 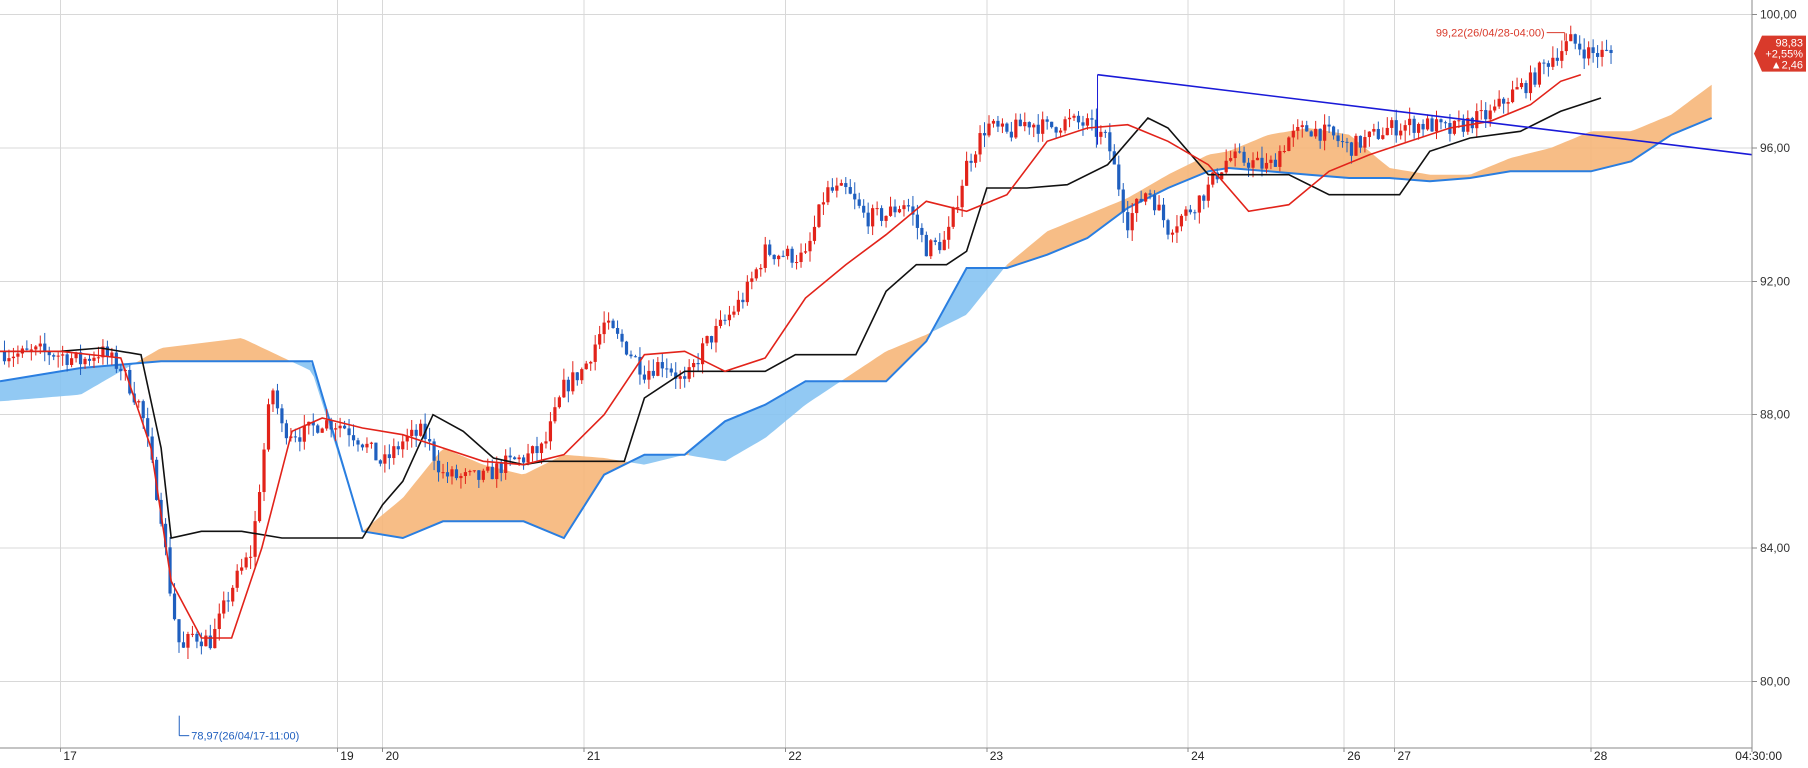 I want to click on x-tick-label: 26, so click(x=1354, y=756).